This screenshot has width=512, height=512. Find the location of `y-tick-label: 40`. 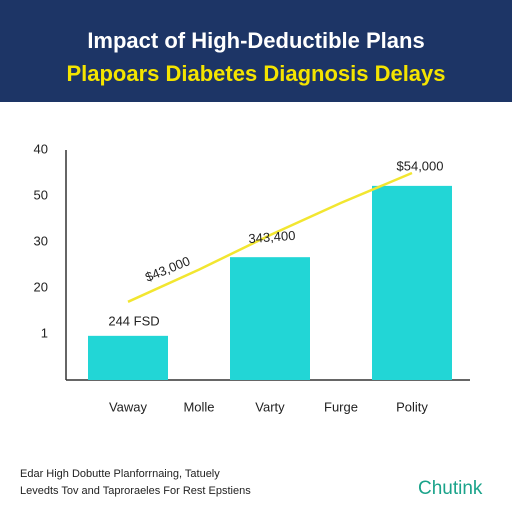

y-tick-label: 40 is located at coordinates (41, 148).